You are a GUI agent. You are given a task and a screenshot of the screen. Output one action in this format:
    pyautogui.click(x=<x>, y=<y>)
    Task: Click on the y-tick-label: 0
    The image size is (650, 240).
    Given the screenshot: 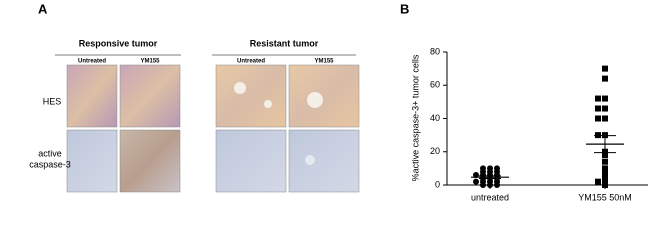 What is the action you would take?
    pyautogui.click(x=437, y=184)
    